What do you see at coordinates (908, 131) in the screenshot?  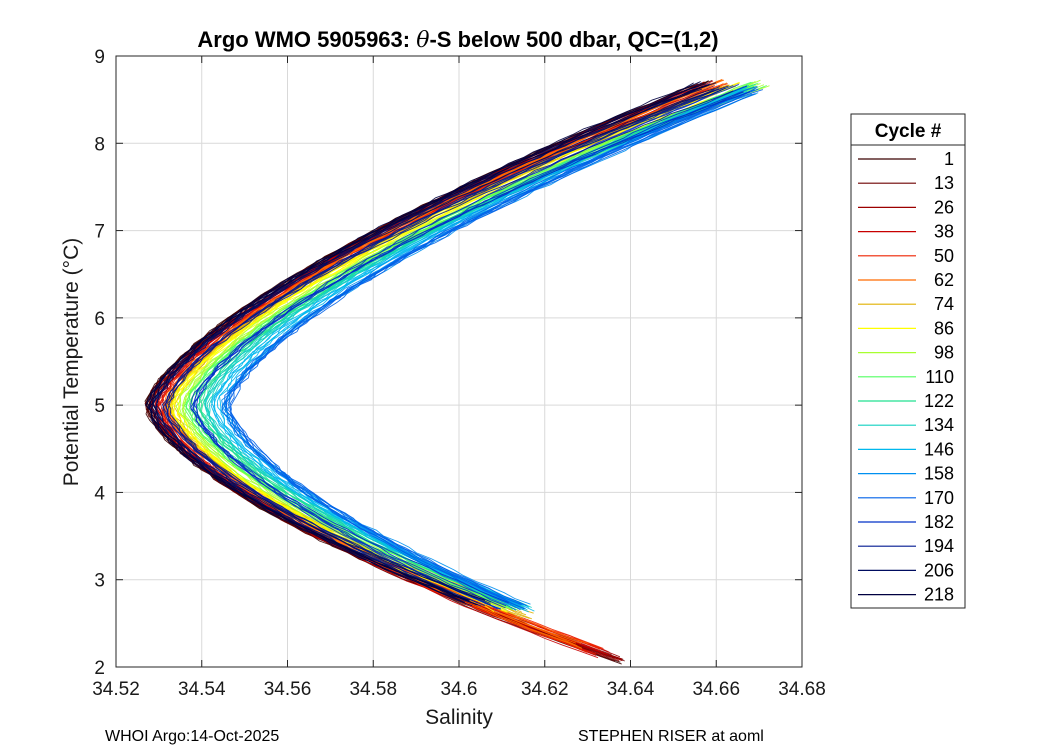 I see `legend-title: Cycle #` at bounding box center [908, 131].